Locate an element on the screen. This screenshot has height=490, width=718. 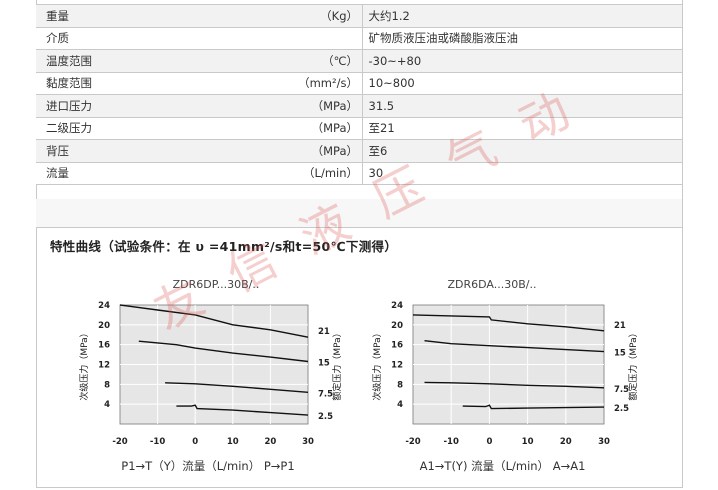
x-axis-label: P1→T（Y）流量（L/min） P→P1 is located at coordinates (207, 466).